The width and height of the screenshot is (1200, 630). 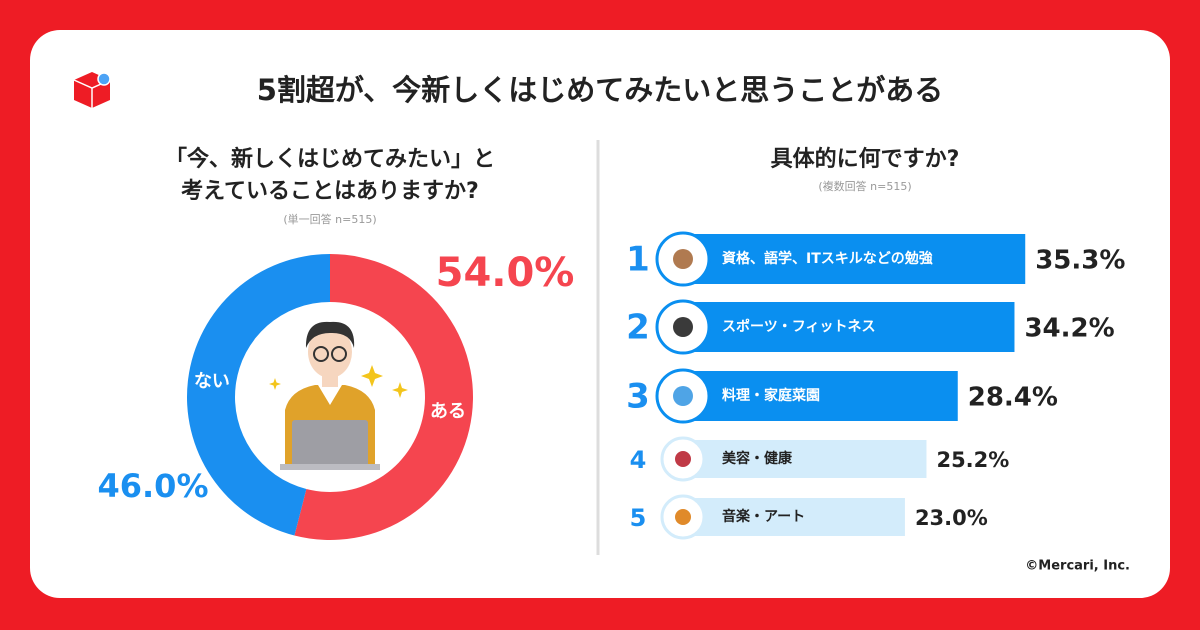 What do you see at coordinates (330, 397) in the screenshot?
I see `illustration` at bounding box center [330, 397].